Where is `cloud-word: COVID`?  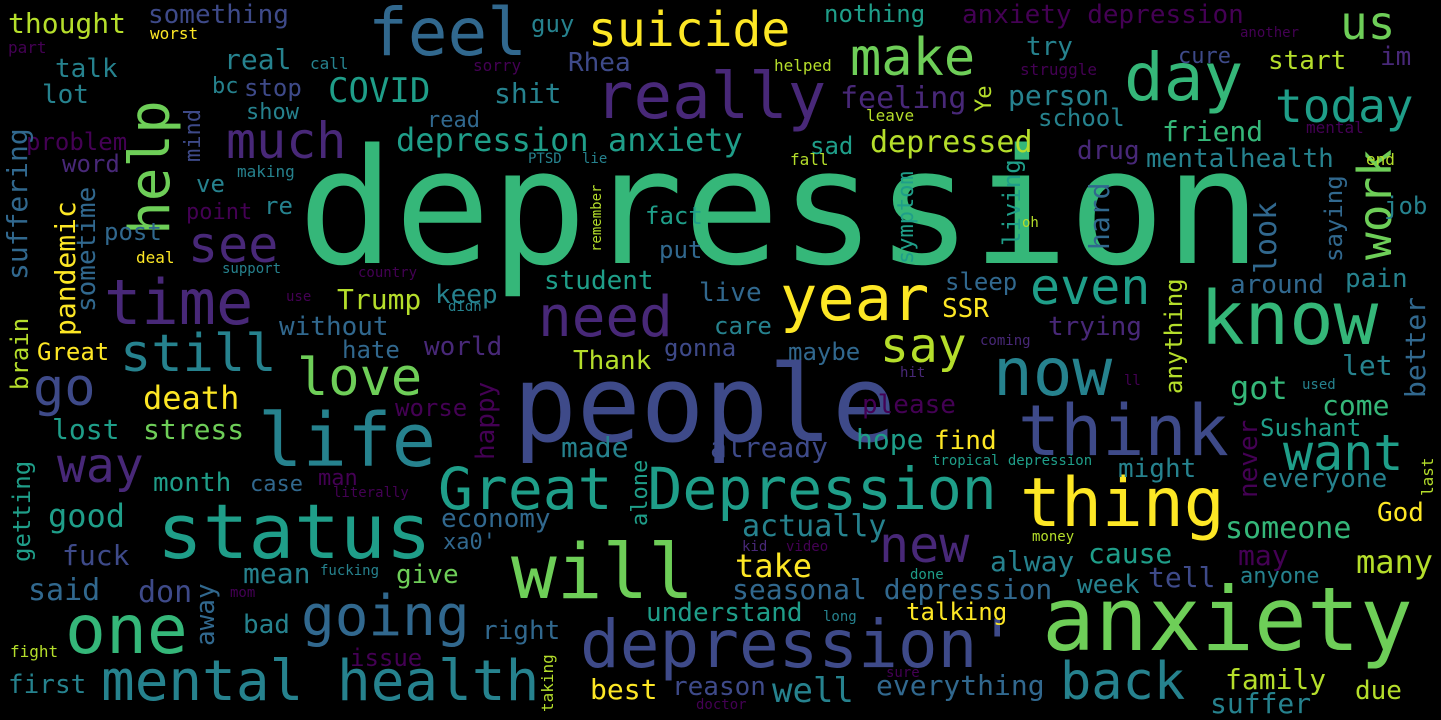
cloud-word: COVID is located at coordinates (379, 91).